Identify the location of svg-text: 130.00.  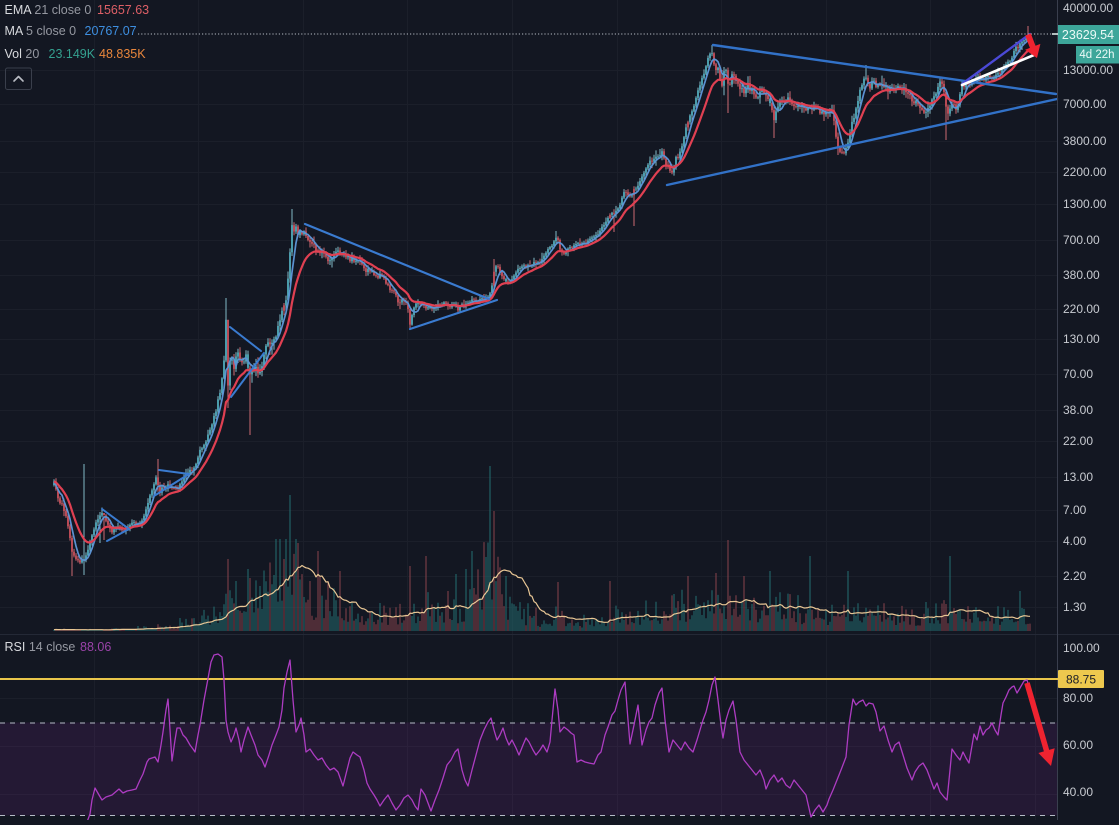
(1081, 339).